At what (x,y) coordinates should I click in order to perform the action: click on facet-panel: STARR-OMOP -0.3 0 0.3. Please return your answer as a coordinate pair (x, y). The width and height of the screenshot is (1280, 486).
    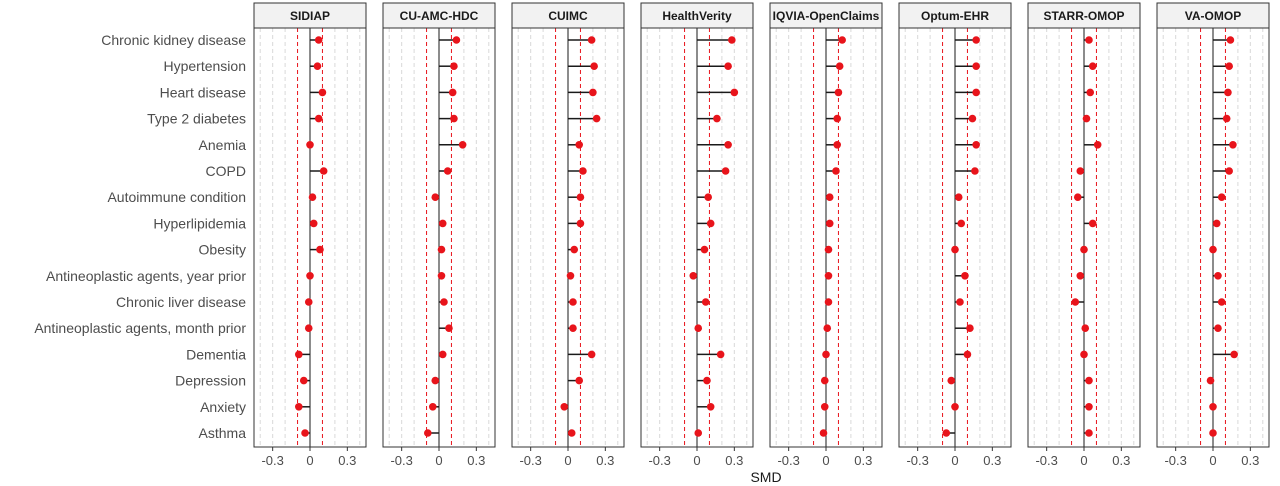
    Looking at the image, I should click on (1084, 235).